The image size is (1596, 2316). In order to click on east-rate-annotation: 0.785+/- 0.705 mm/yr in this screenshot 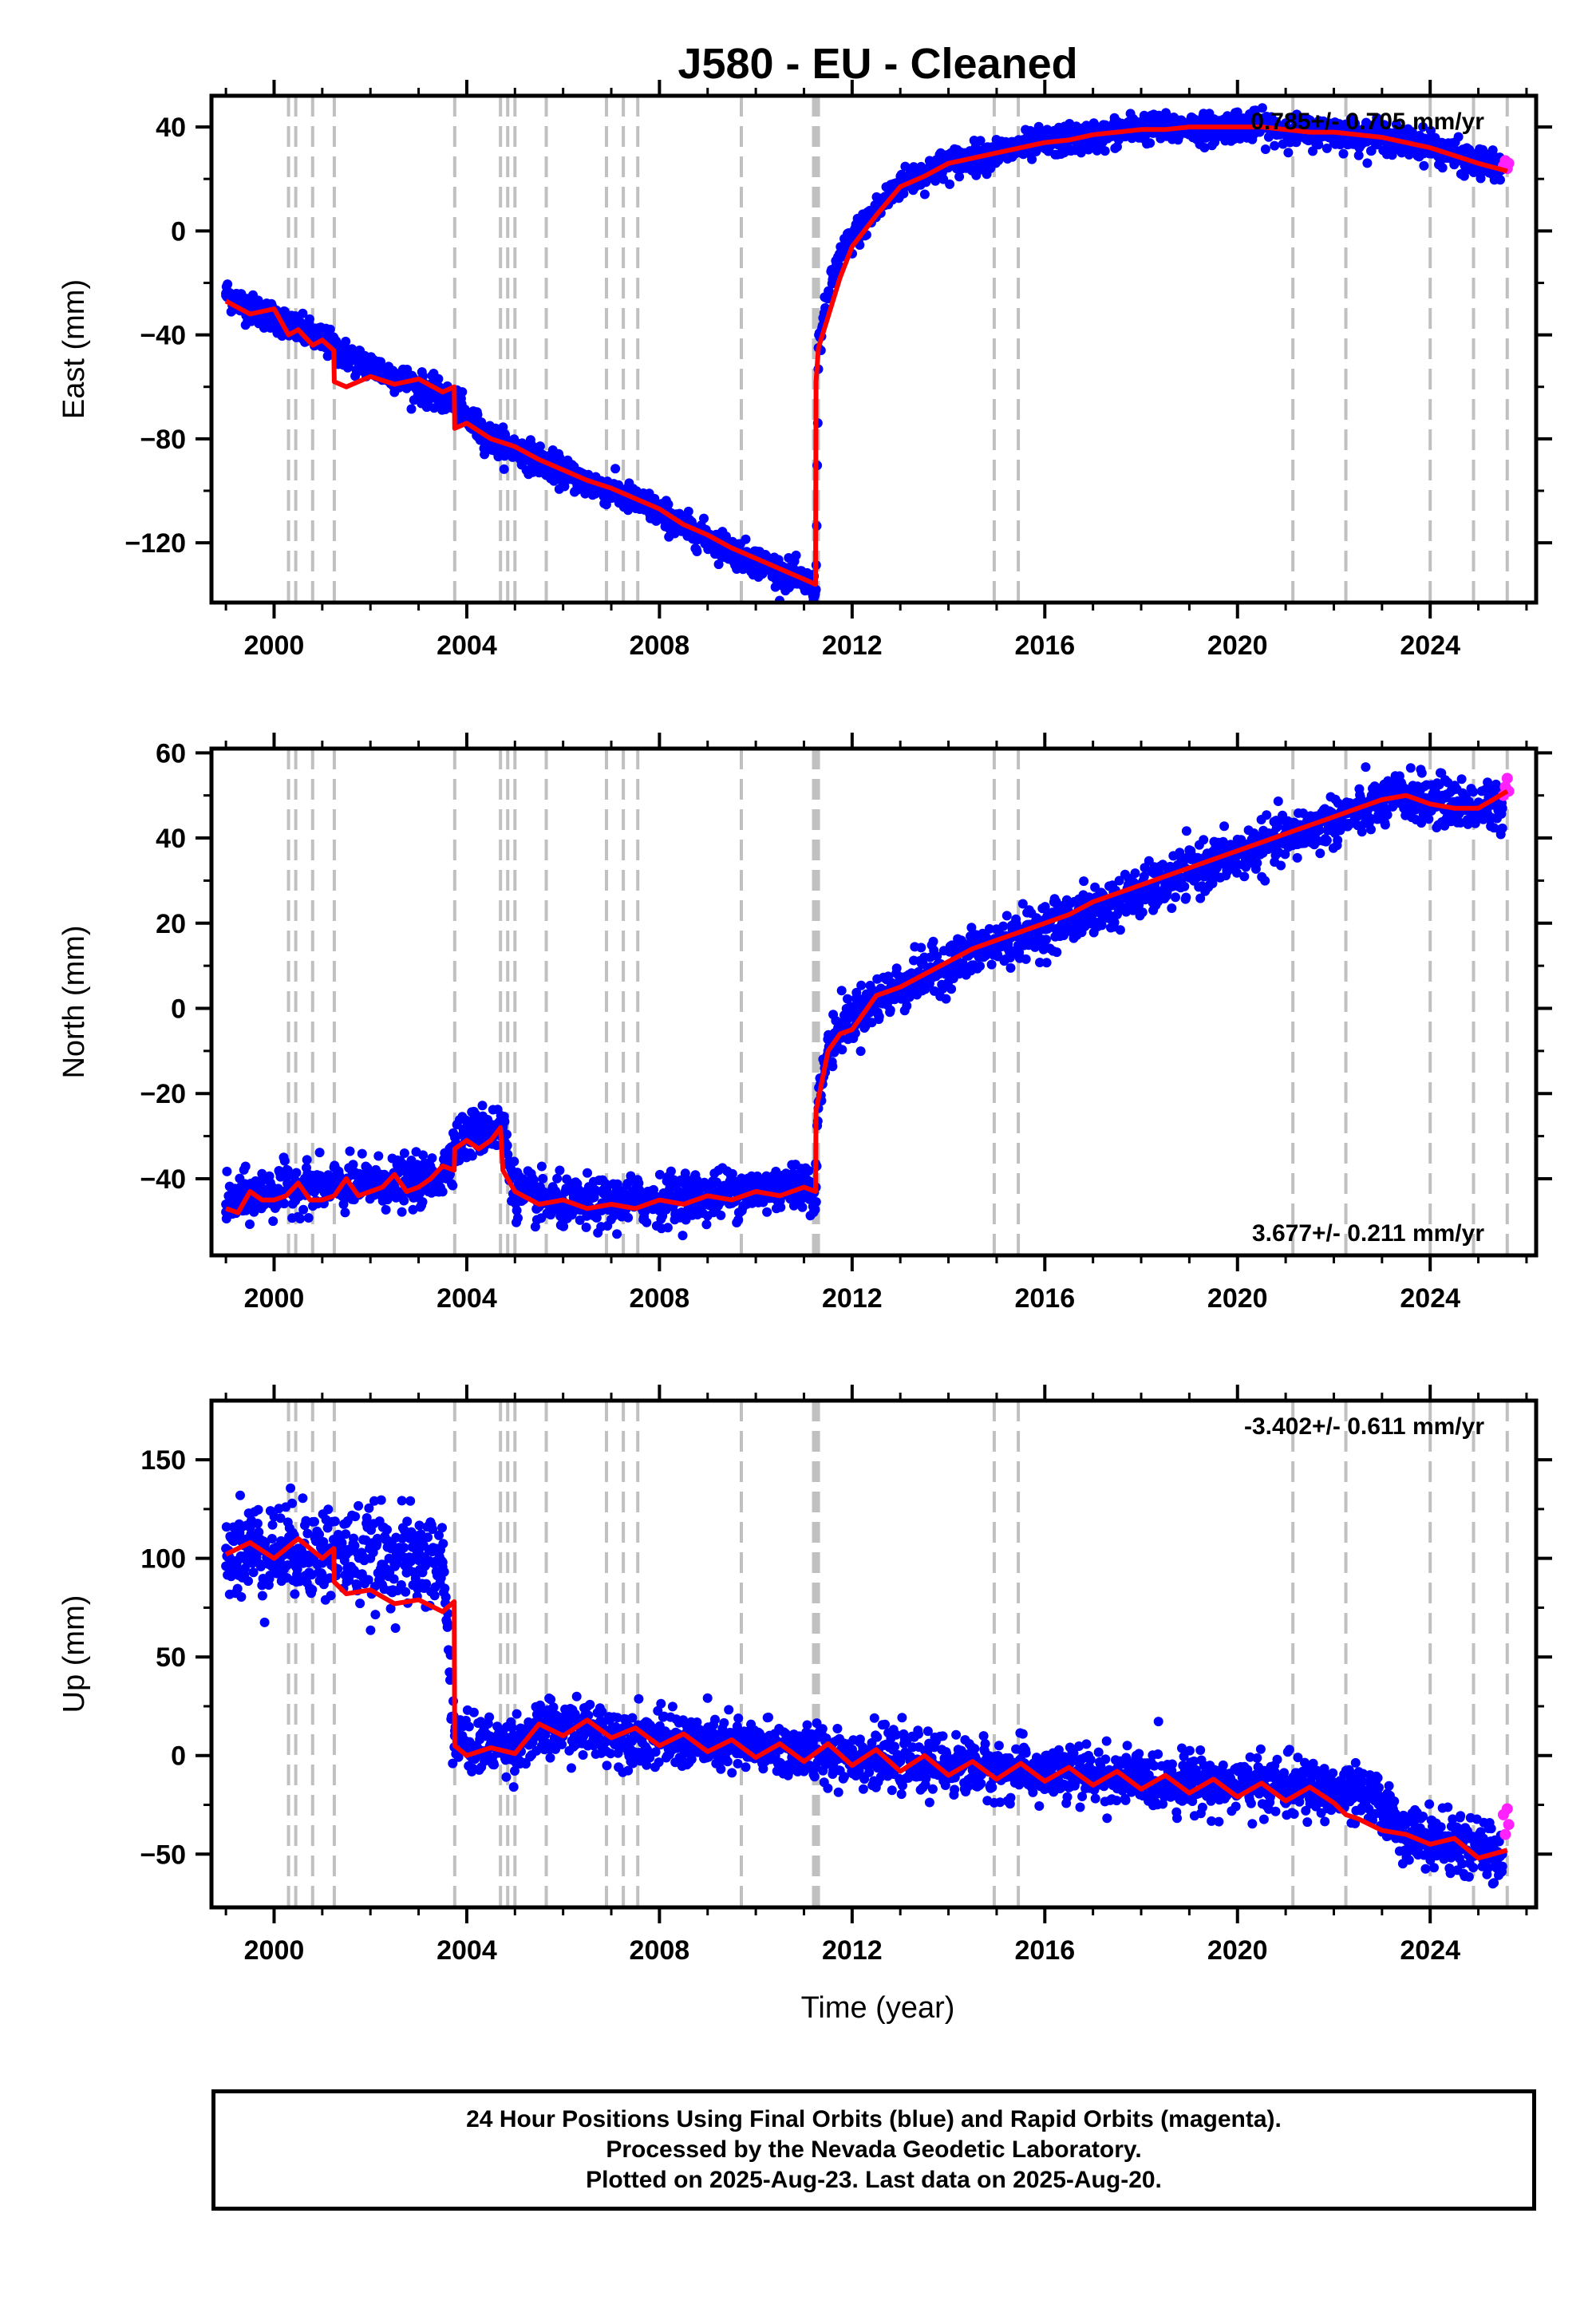, I will do `click(1367, 122)`.